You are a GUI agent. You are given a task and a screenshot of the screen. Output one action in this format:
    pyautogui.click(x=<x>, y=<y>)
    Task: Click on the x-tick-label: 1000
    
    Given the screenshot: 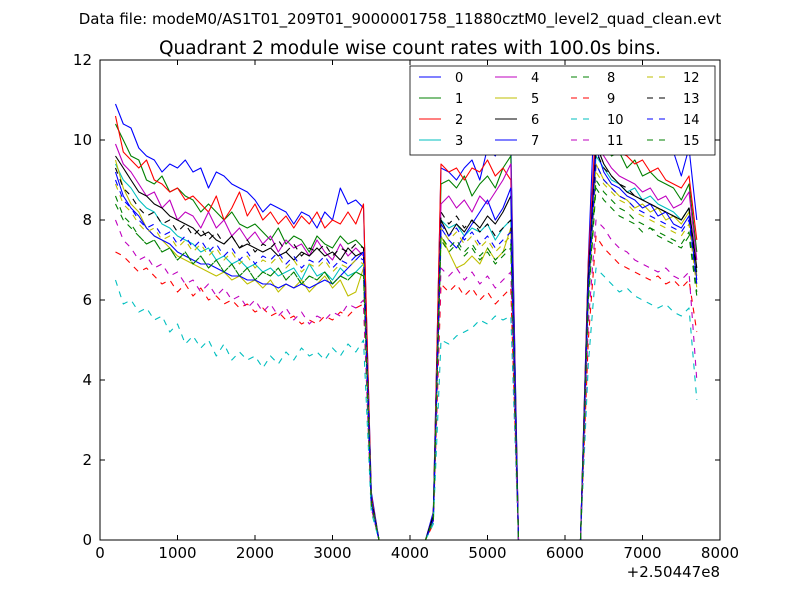 What is the action you would take?
    pyautogui.click(x=177, y=553)
    